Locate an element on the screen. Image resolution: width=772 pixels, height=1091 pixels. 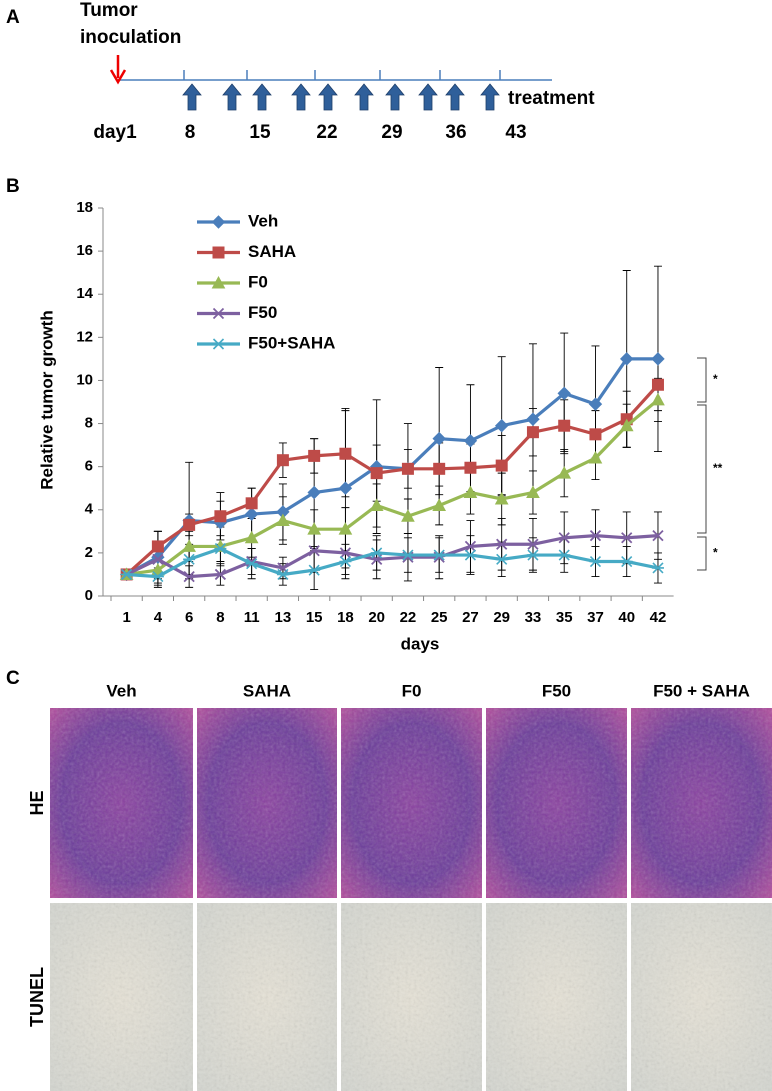
x-tick-label: 35 is located at coordinates (564, 617).